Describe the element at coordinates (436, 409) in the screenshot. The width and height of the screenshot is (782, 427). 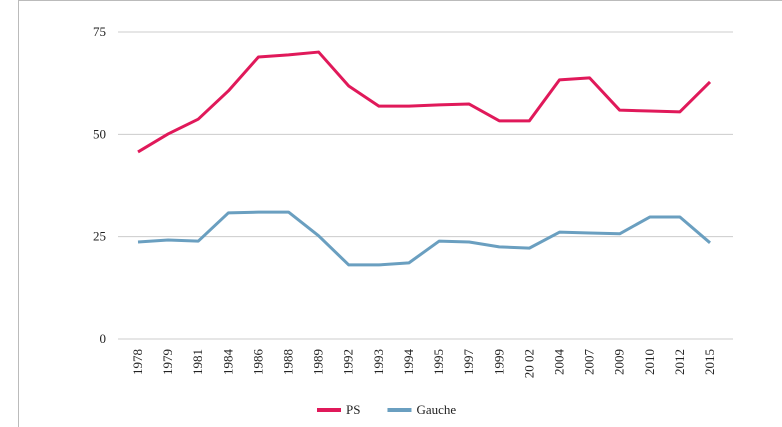
I see `legend-label: Gauche` at that location.